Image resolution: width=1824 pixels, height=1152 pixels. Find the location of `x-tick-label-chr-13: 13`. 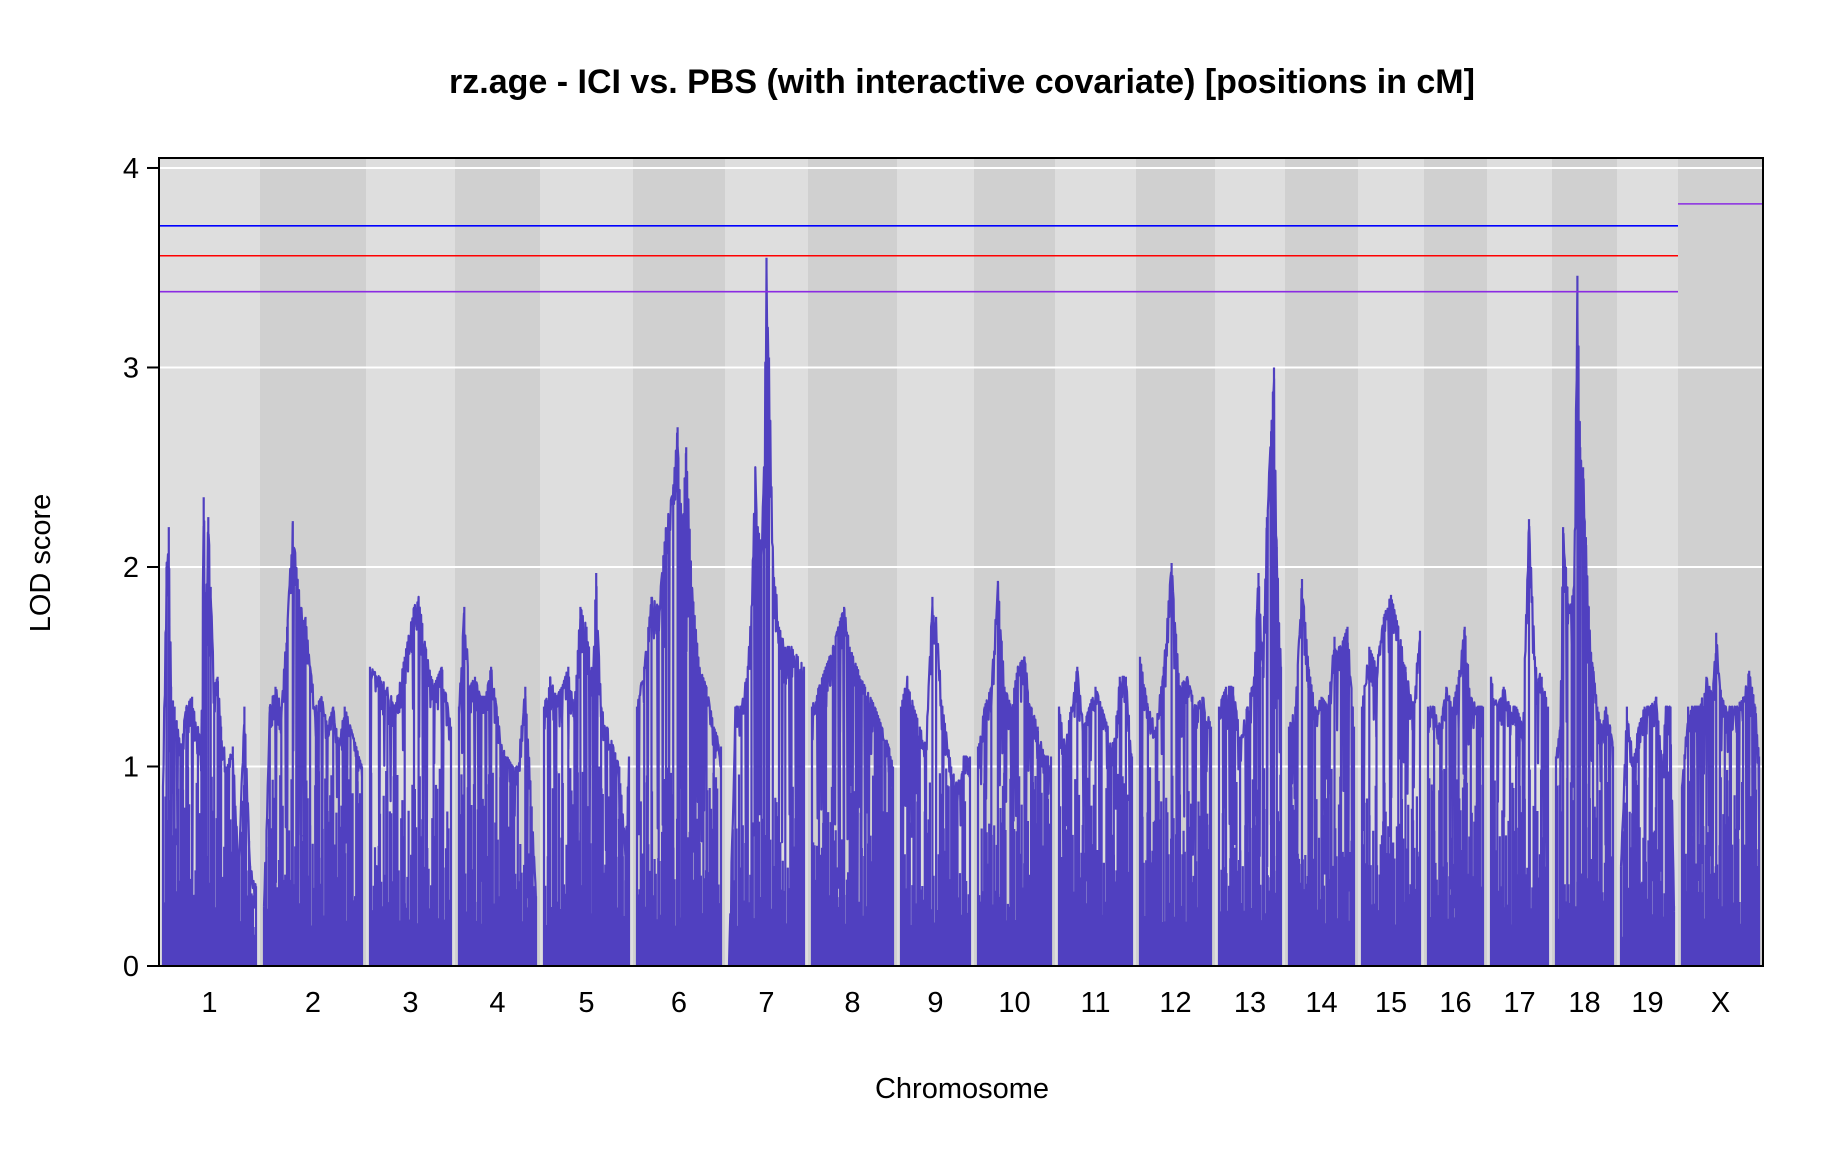

x-tick-label-chr-13: 13 is located at coordinates (1250, 1003).